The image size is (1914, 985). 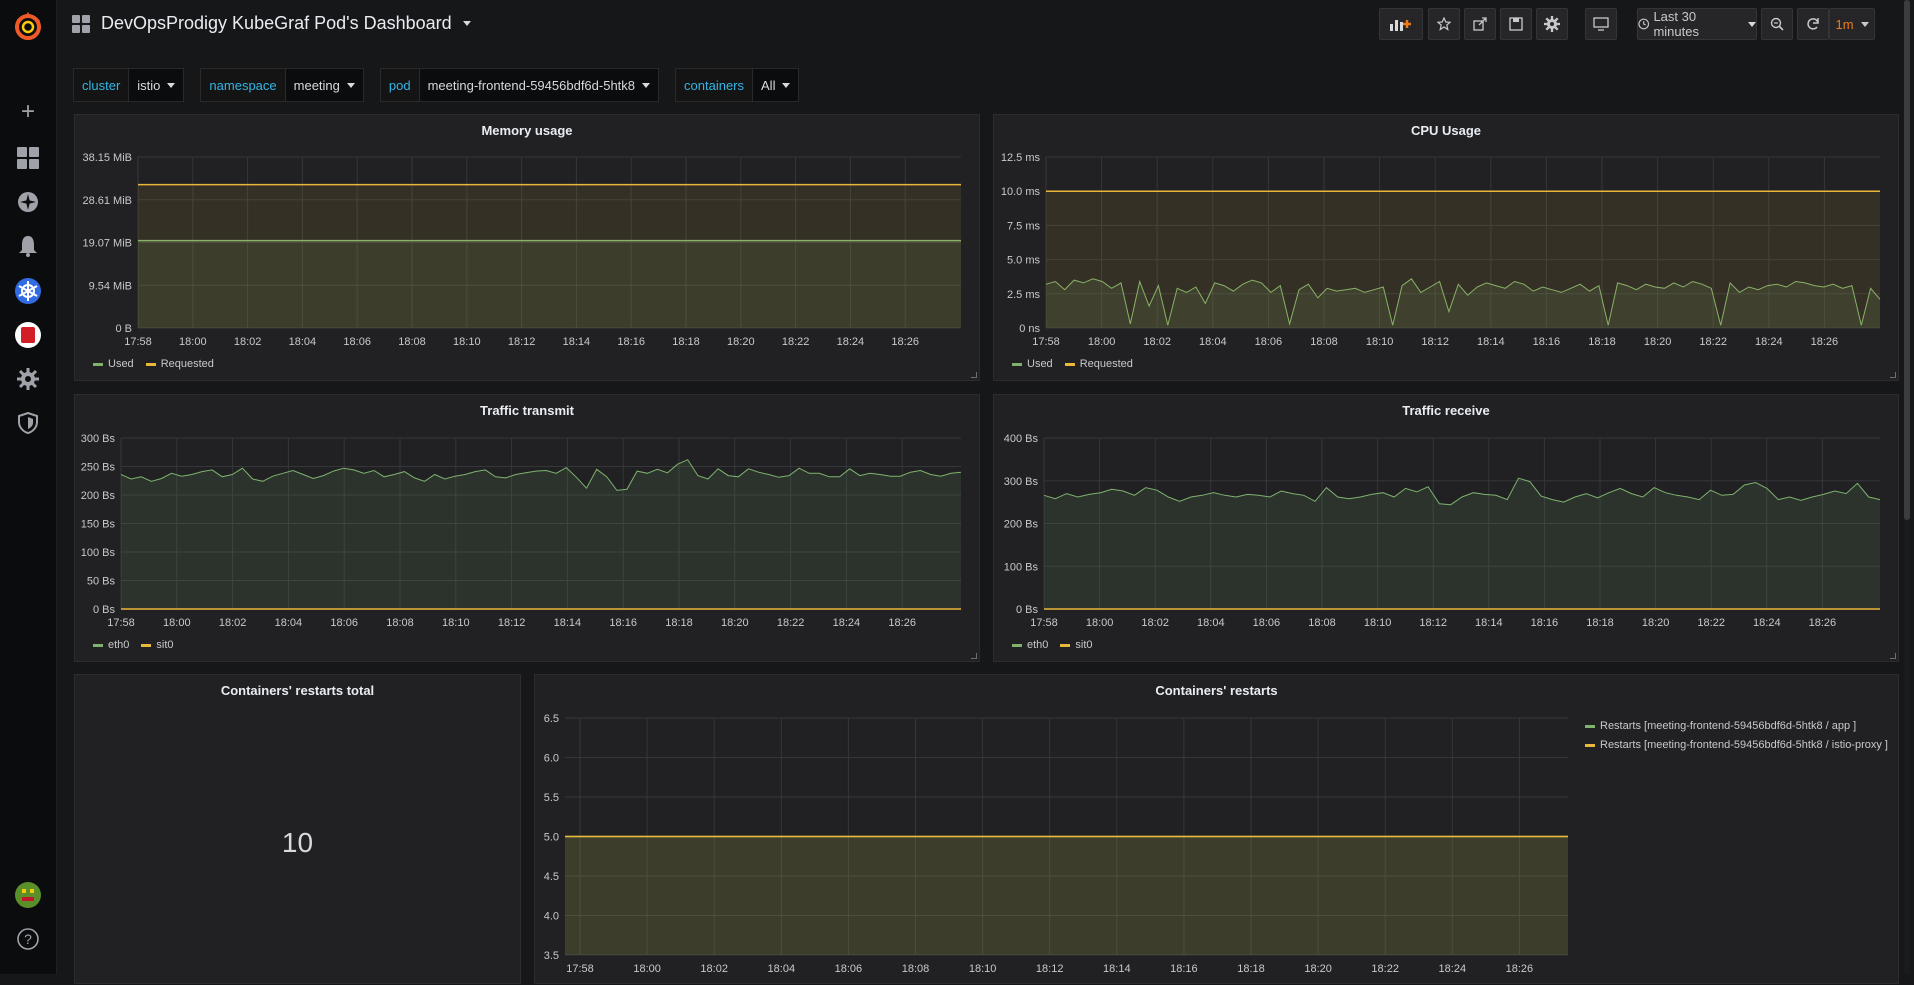 What do you see at coordinates (1444, 24) in the screenshot?
I see `star-icon` at bounding box center [1444, 24].